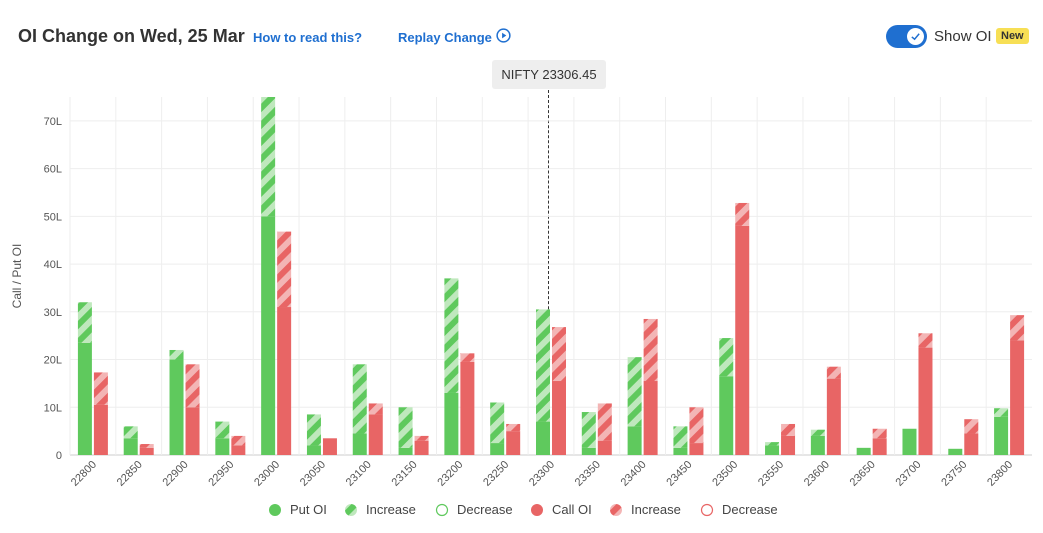 The image size is (1043, 533). I want to click on x-tick-label: 23100, so click(359, 474).